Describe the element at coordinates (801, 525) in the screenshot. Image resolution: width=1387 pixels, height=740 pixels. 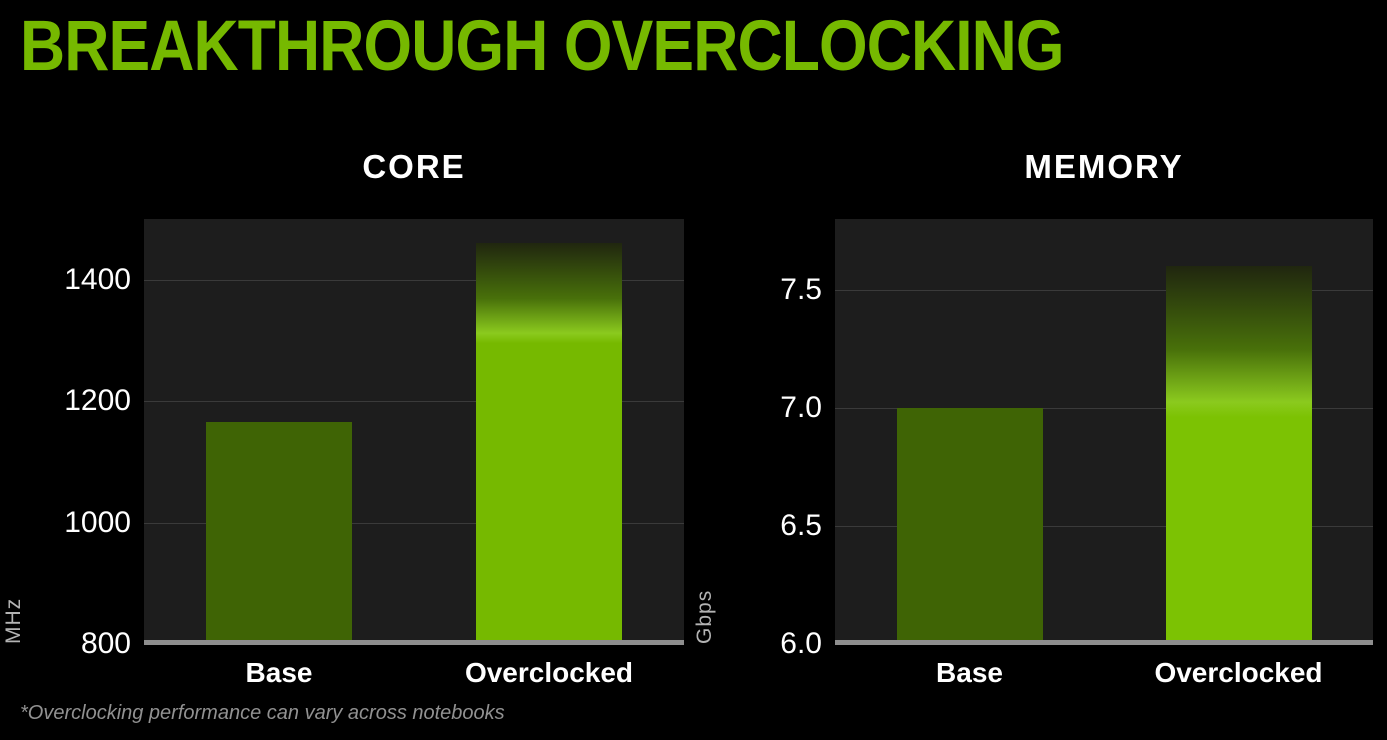
I see `y-tick-label: 6.5` at that location.